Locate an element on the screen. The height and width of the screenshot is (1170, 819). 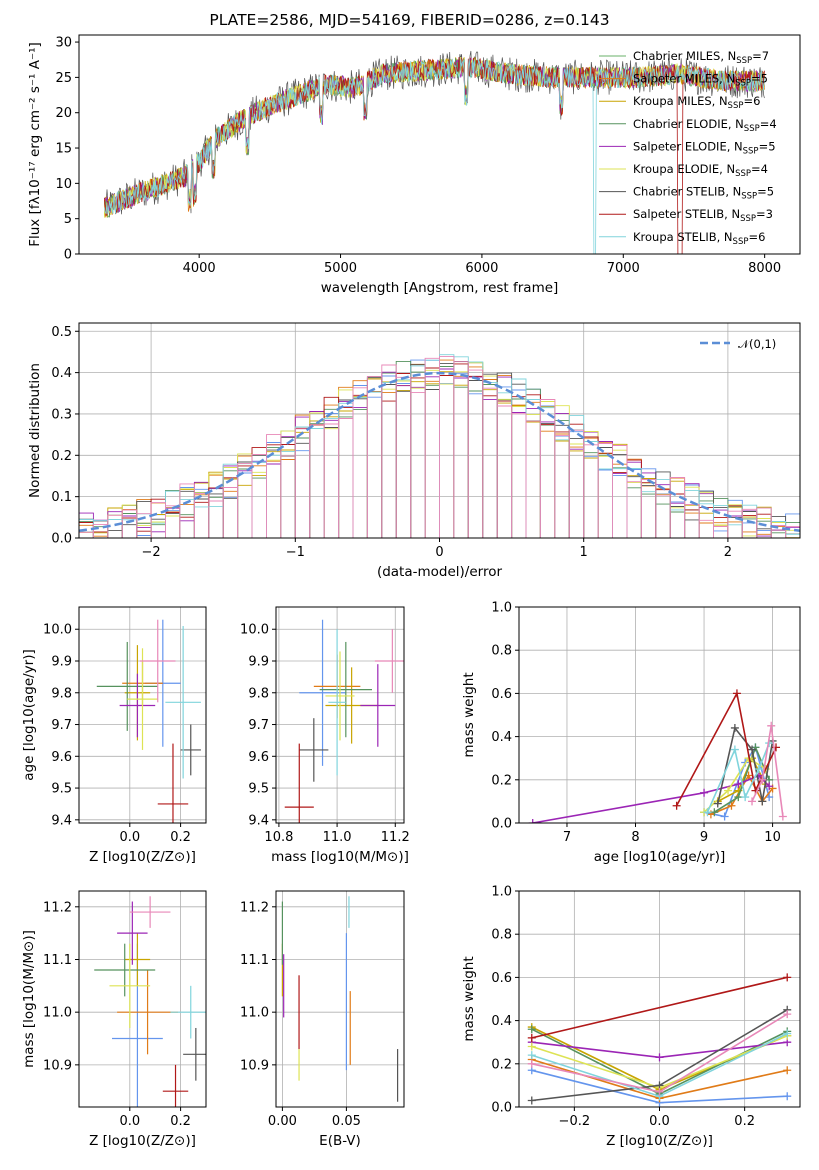
x-tick-label: 4000 is located at coordinates (199, 268).